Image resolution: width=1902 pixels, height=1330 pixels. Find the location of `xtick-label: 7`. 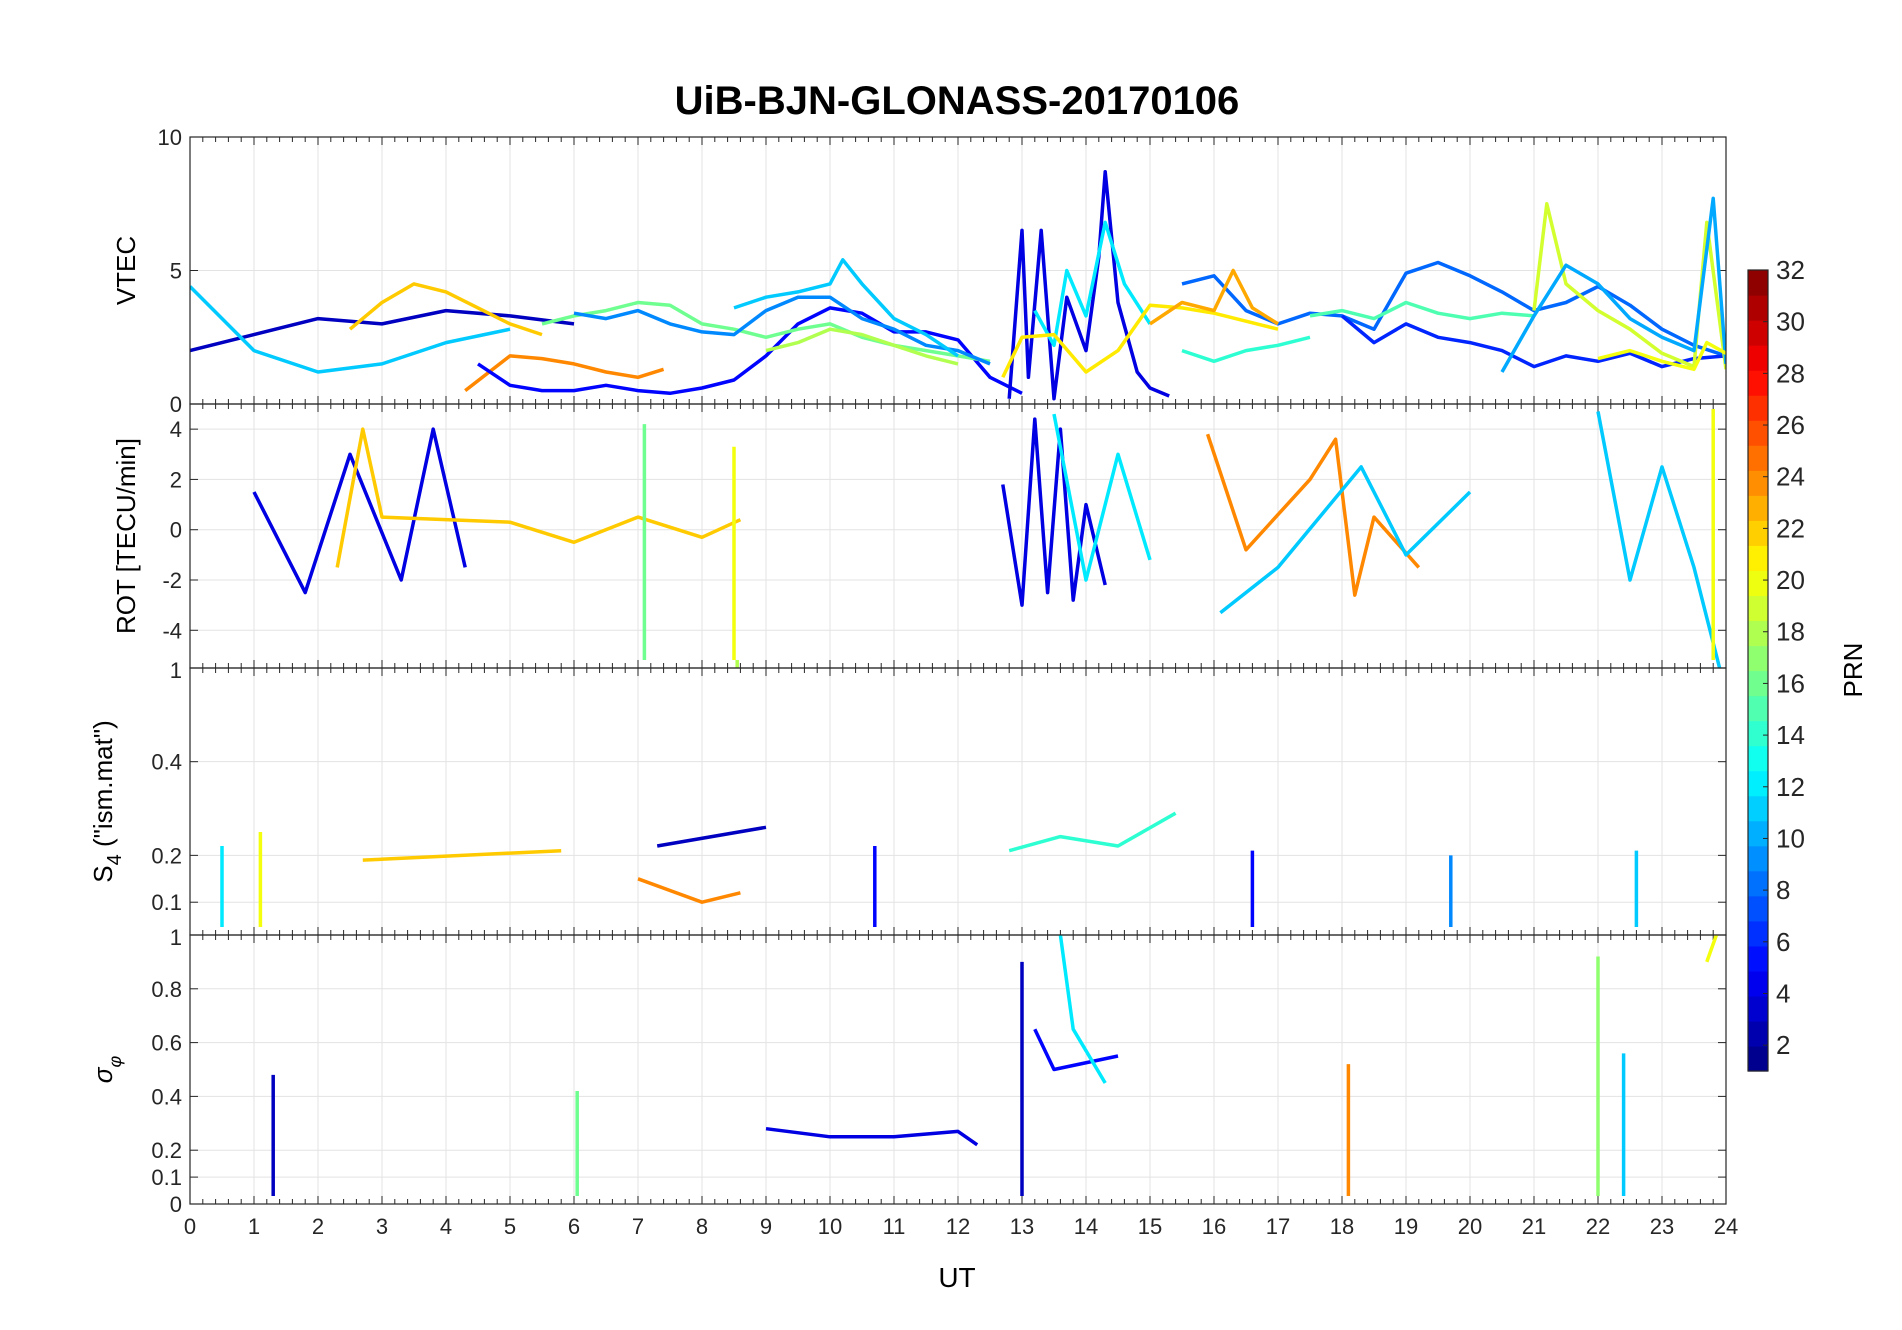

xtick-label: 7 is located at coordinates (638, 1226).